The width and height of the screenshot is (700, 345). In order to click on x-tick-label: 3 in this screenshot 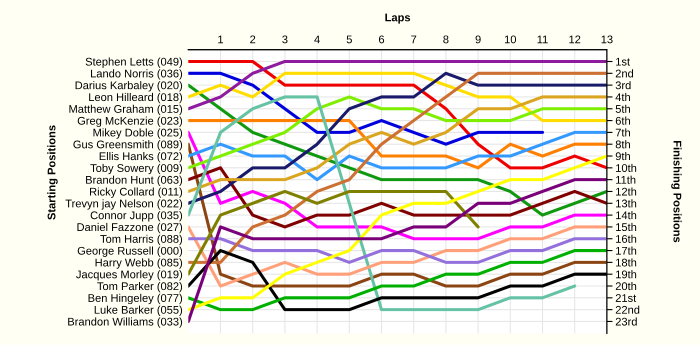, I will do `click(285, 39)`.